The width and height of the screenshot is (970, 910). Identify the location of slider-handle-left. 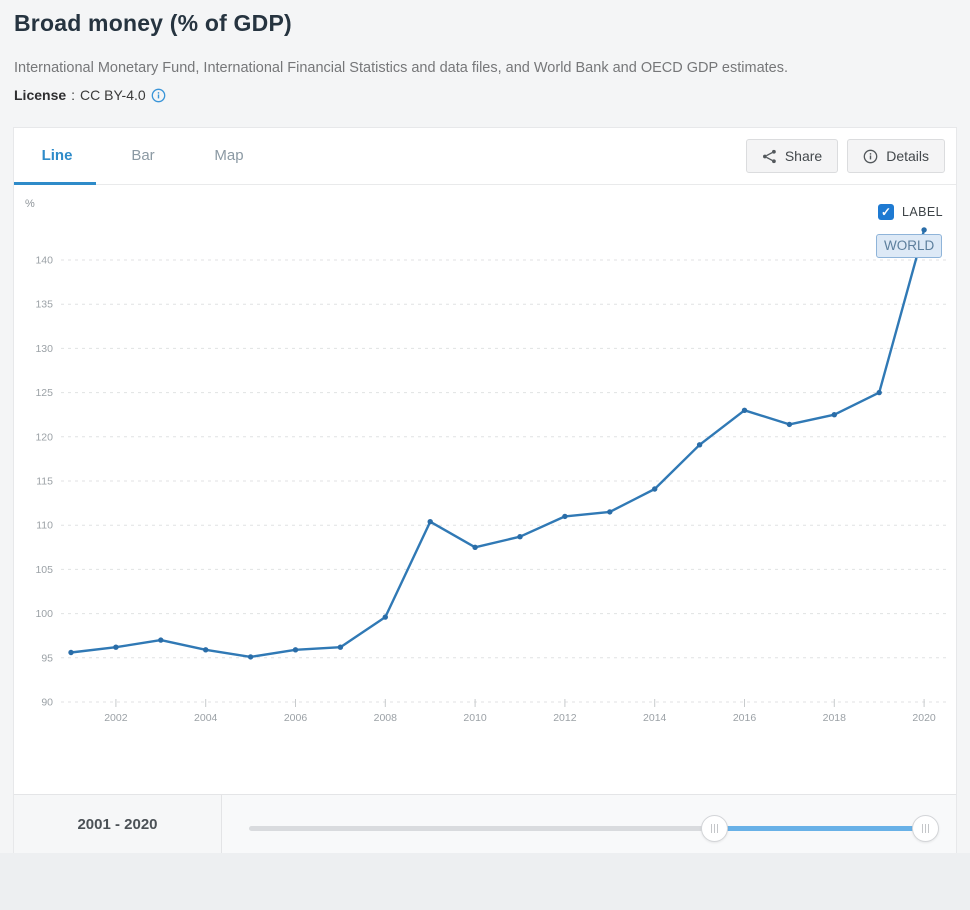
(714, 828).